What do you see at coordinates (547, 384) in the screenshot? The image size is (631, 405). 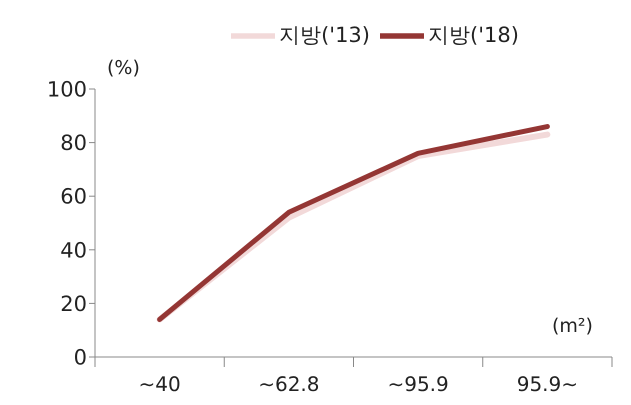 I see `x-tick-label: 95.9~` at bounding box center [547, 384].